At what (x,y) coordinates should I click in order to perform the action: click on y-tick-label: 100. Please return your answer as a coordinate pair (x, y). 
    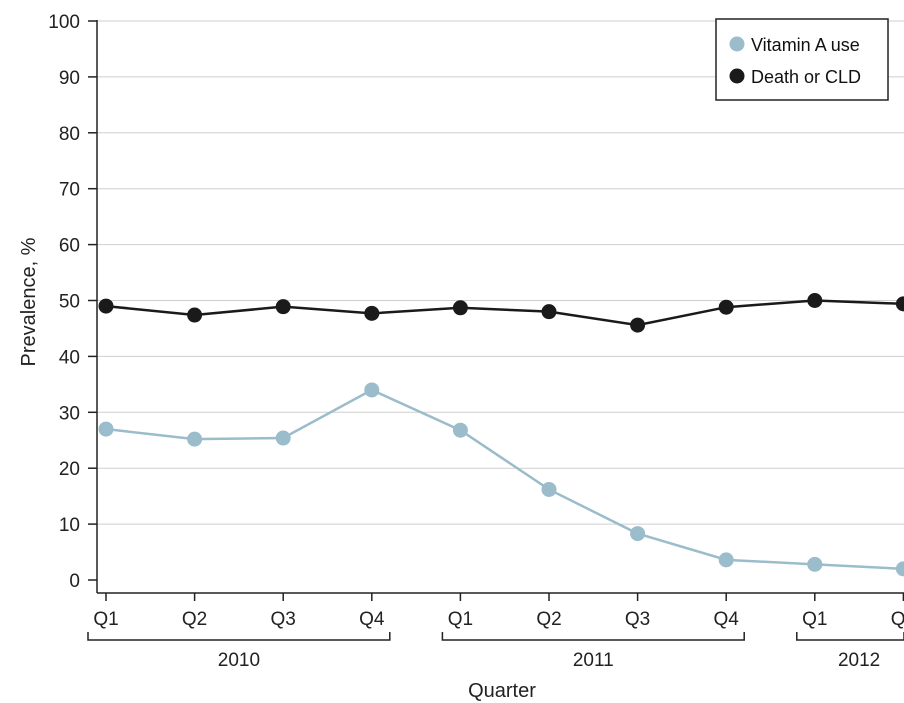
    Looking at the image, I should click on (64, 22).